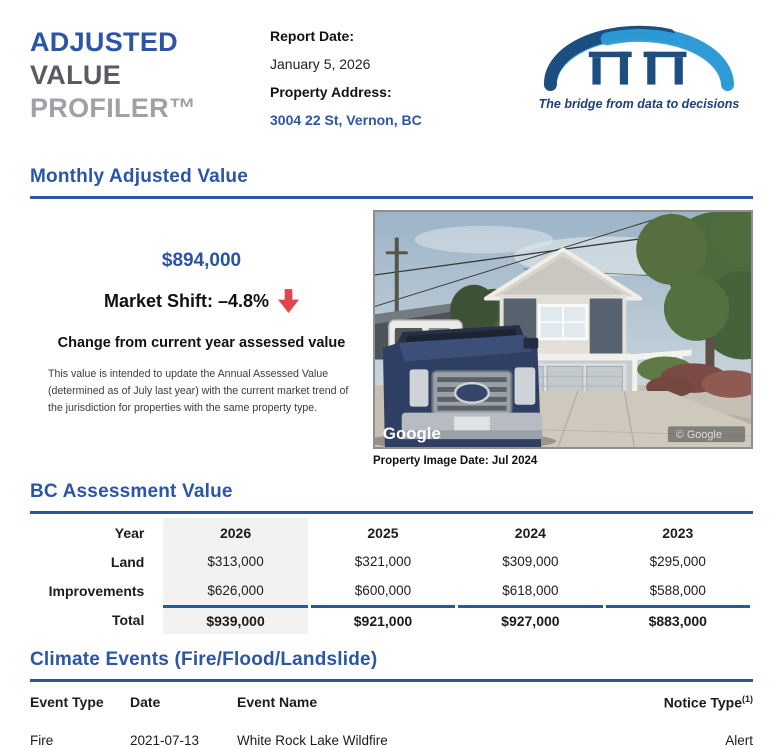  What do you see at coordinates (699, 435) in the screenshot?
I see `google-copyright: © Google` at bounding box center [699, 435].